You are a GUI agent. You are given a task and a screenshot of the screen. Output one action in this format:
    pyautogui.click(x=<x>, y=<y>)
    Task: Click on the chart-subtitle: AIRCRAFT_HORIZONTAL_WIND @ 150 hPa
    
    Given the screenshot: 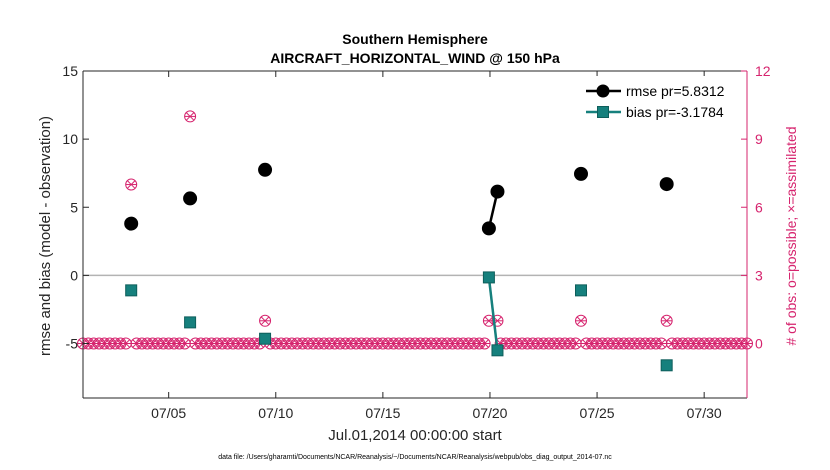 What is the action you would take?
    pyautogui.click(x=415, y=58)
    